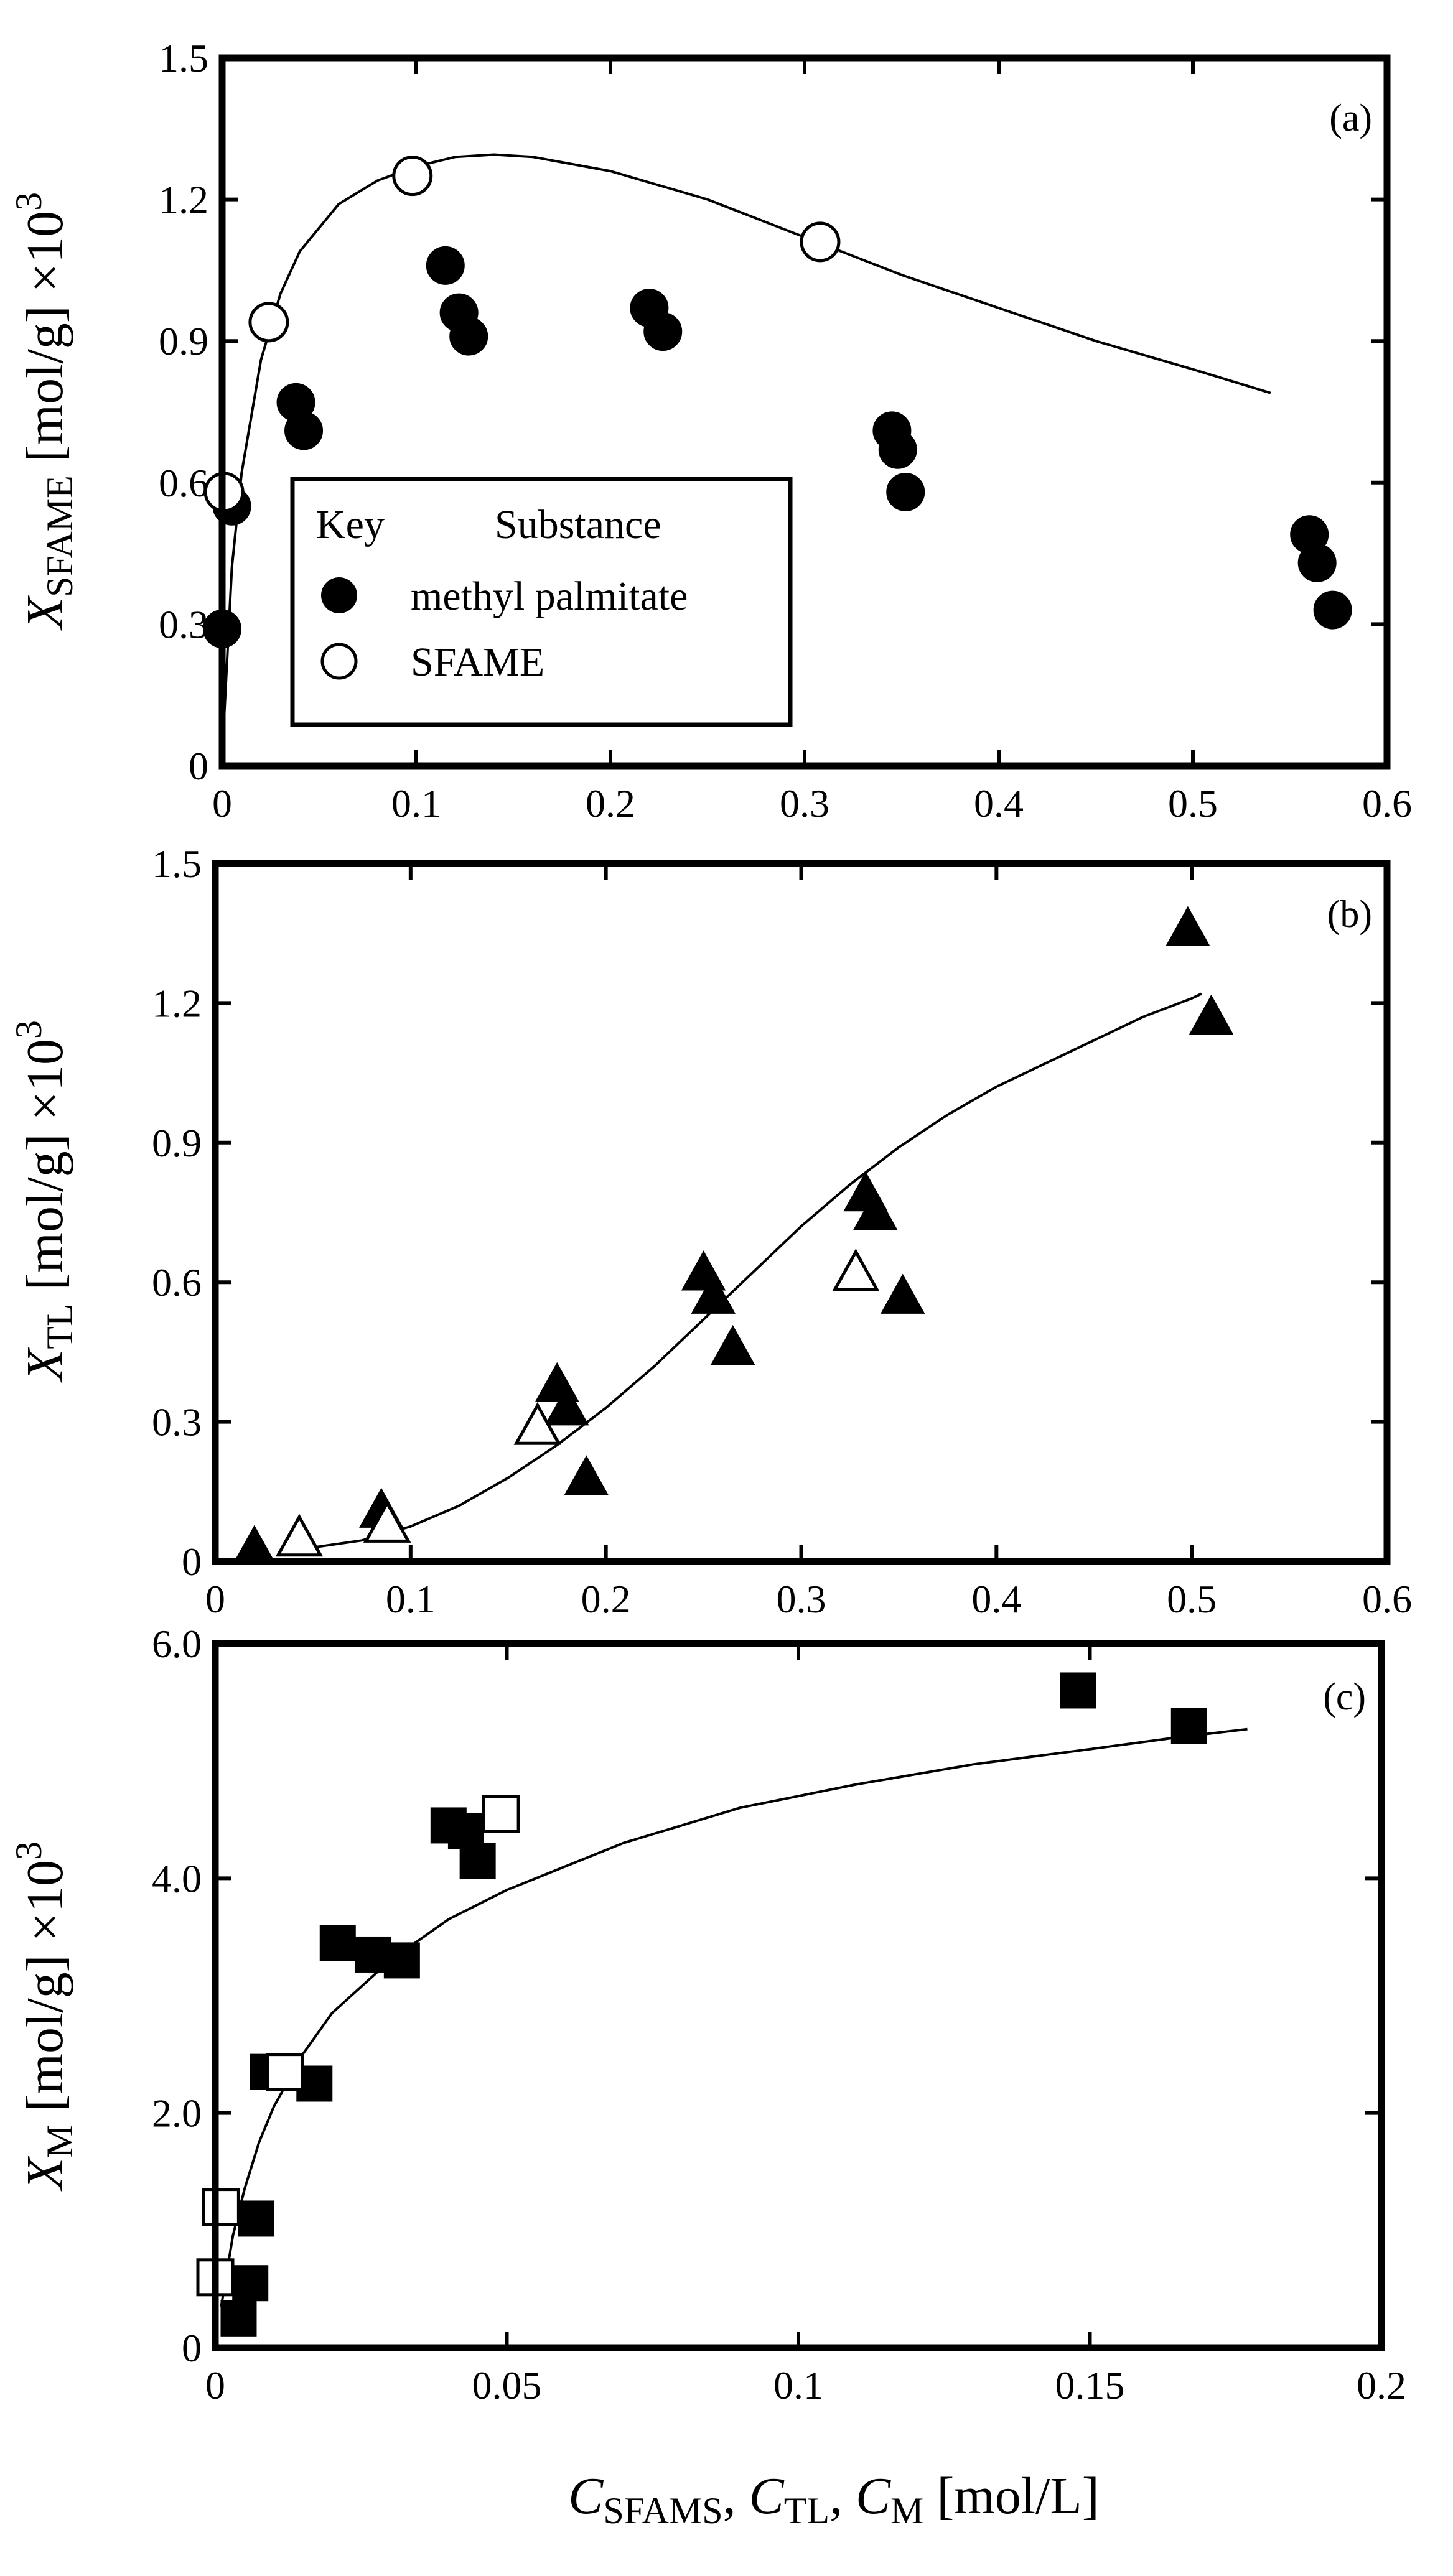  I want to click on legend-open-circle-marker, so click(339, 661).